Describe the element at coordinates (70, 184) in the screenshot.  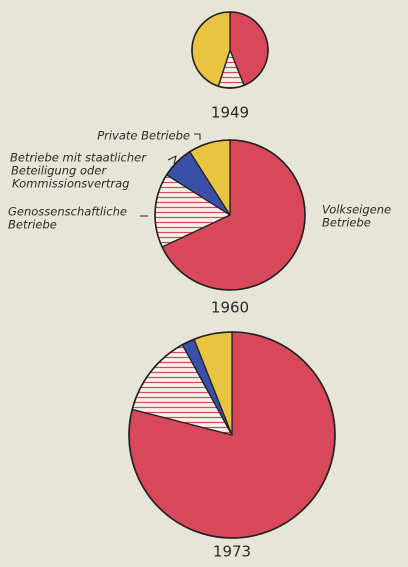
I see `category-label: Kommissionsvertrag` at that location.